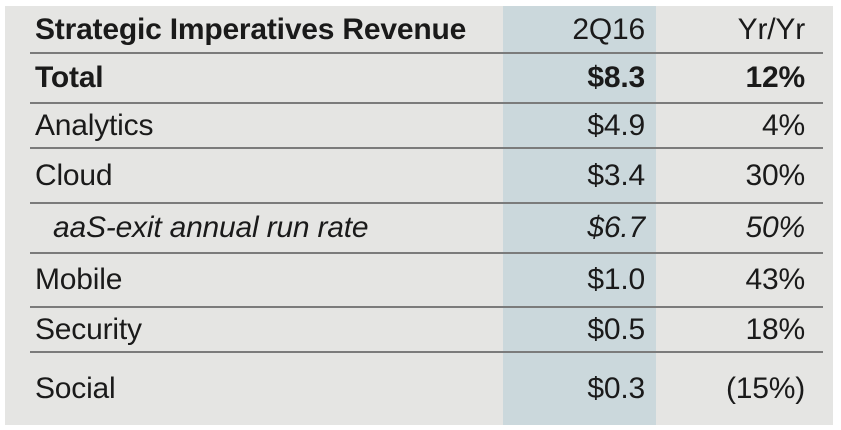 The width and height of the screenshot is (841, 430). I want to click on row-label: Security, so click(88, 329).